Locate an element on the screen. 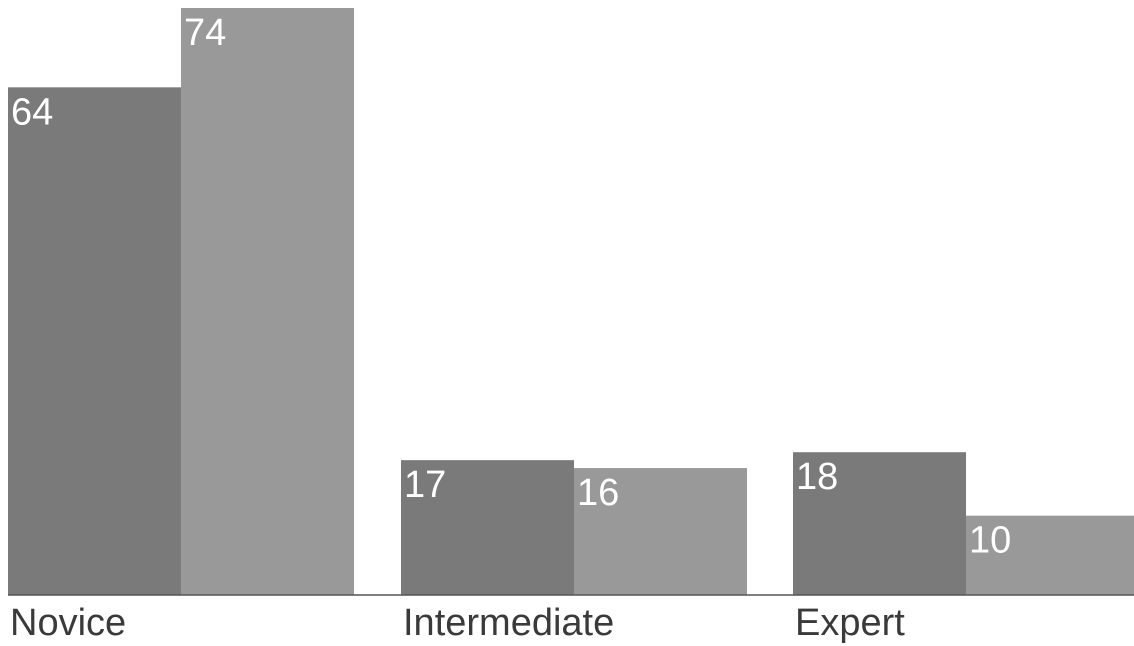 This screenshot has width=1134, height=646. data-label-expert-series-1: 18 is located at coordinates (817, 477).